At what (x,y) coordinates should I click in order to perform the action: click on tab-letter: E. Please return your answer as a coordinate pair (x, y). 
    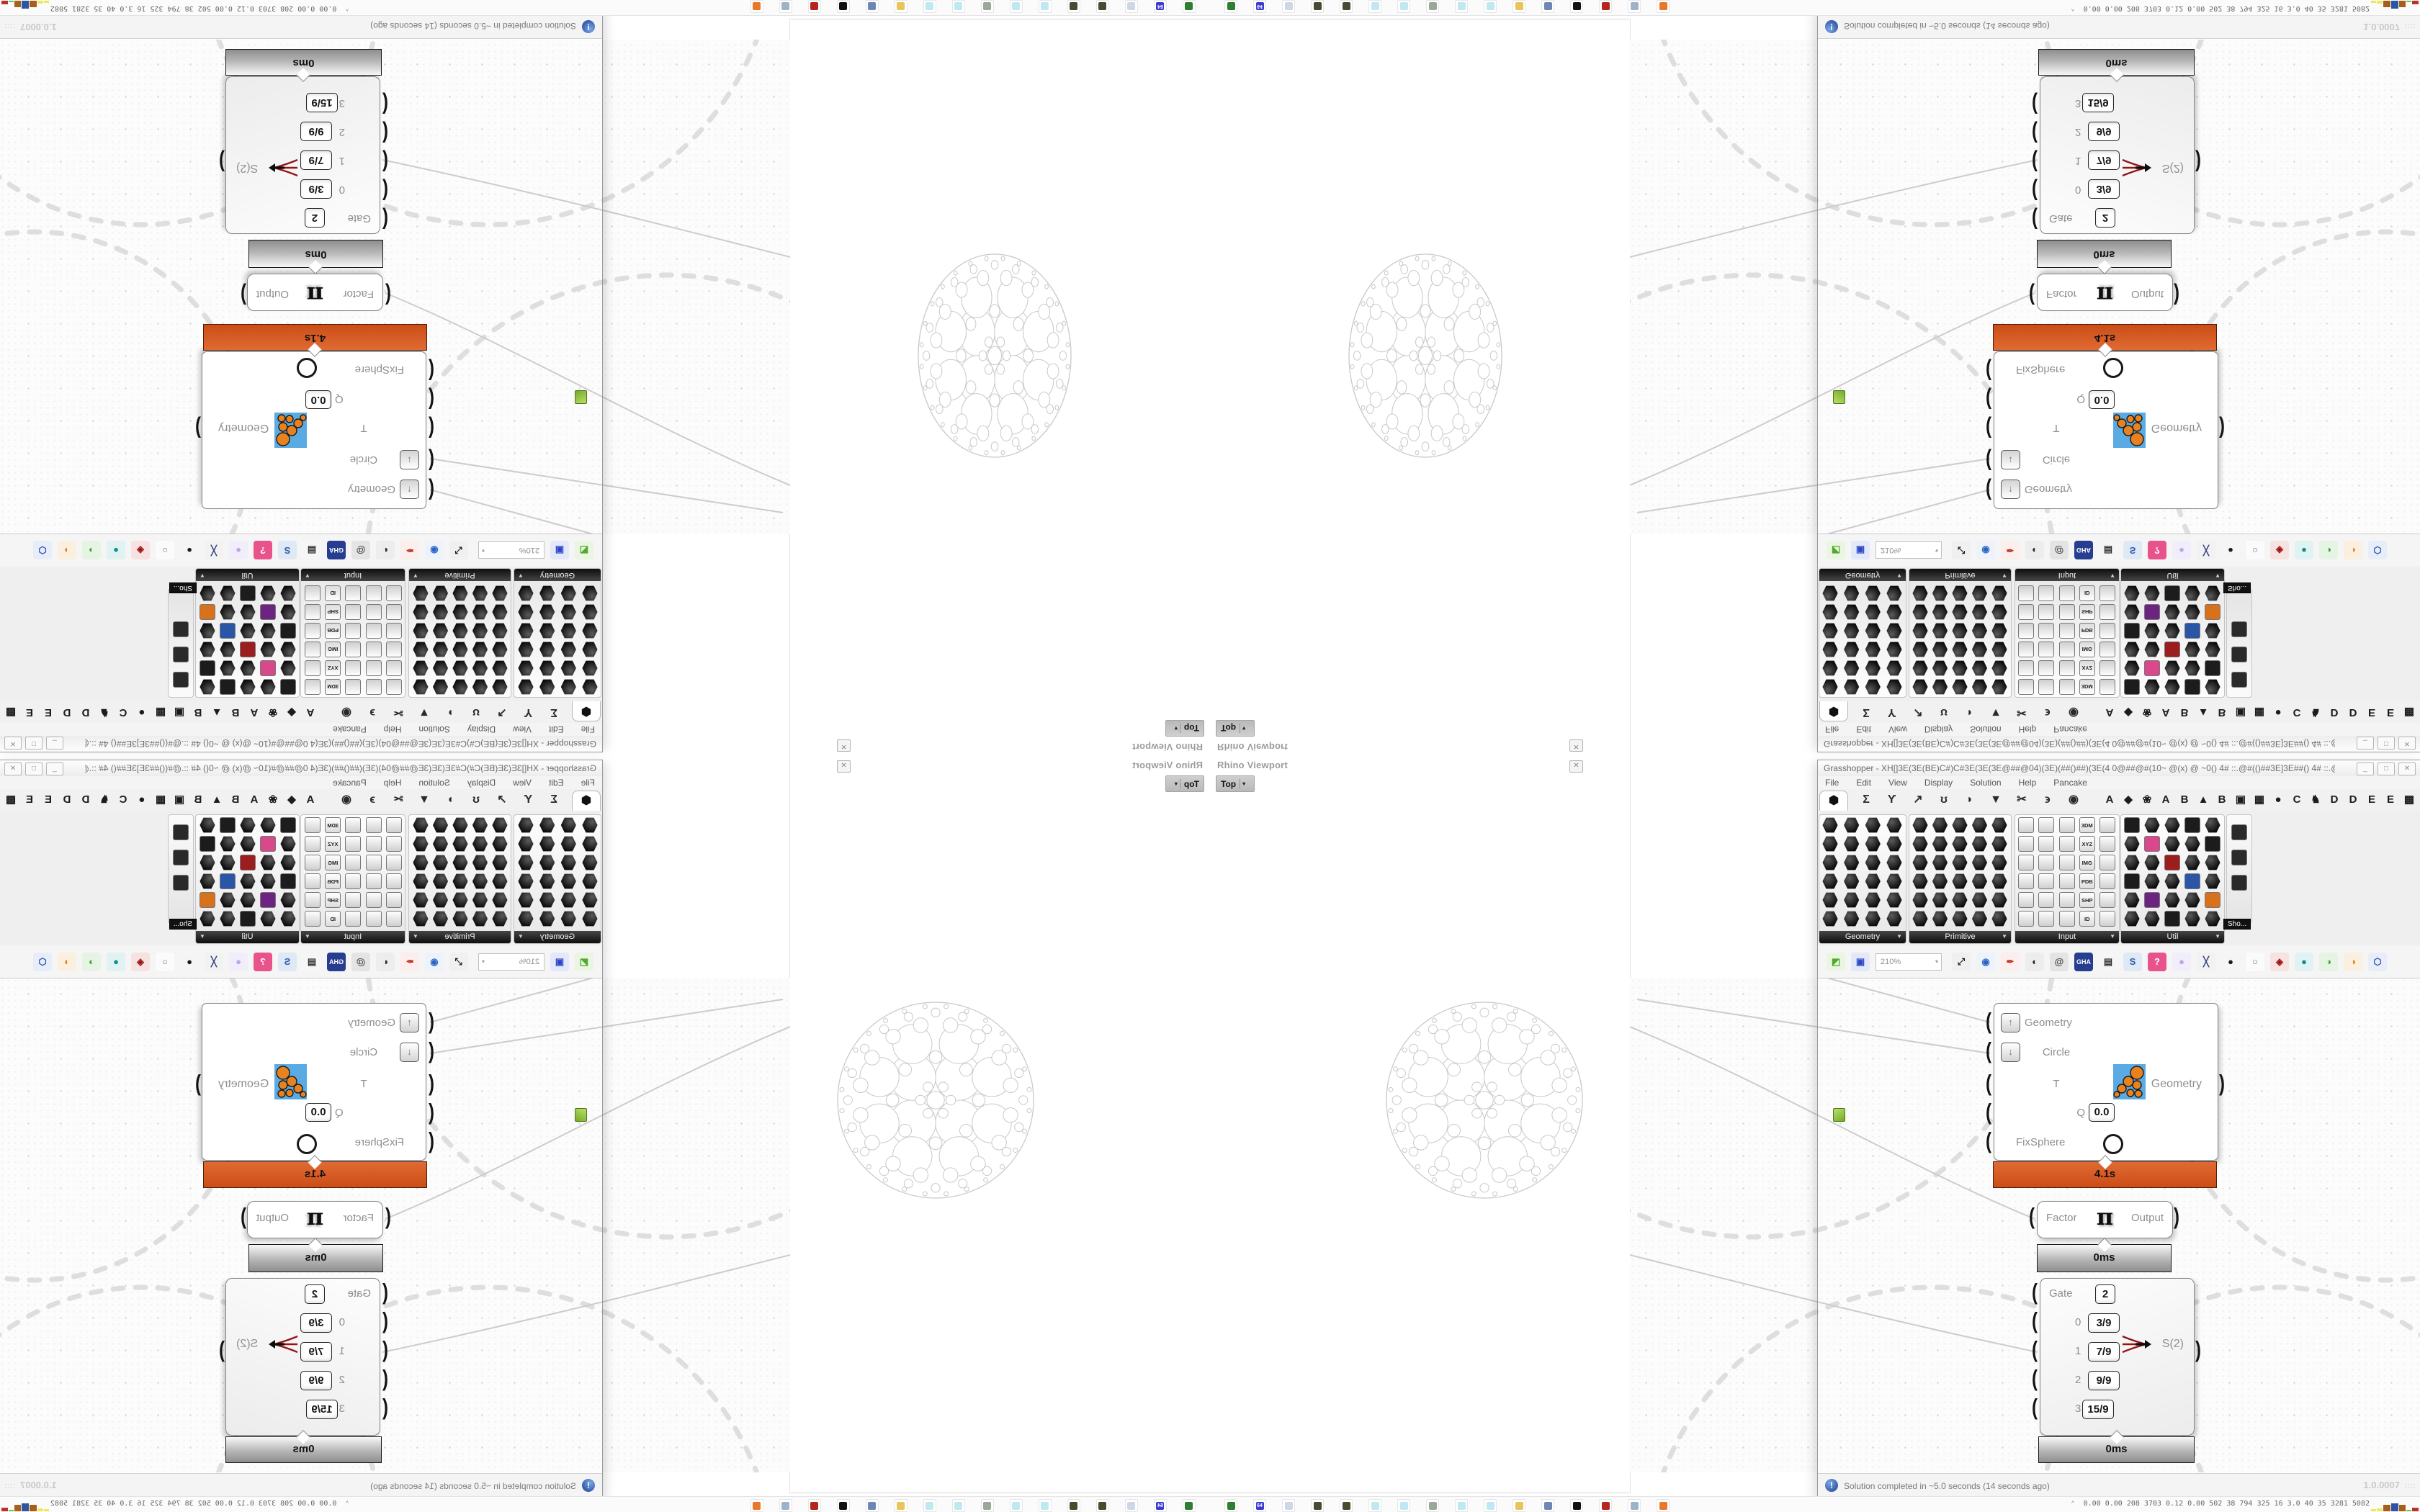
    Looking at the image, I should click on (30, 799).